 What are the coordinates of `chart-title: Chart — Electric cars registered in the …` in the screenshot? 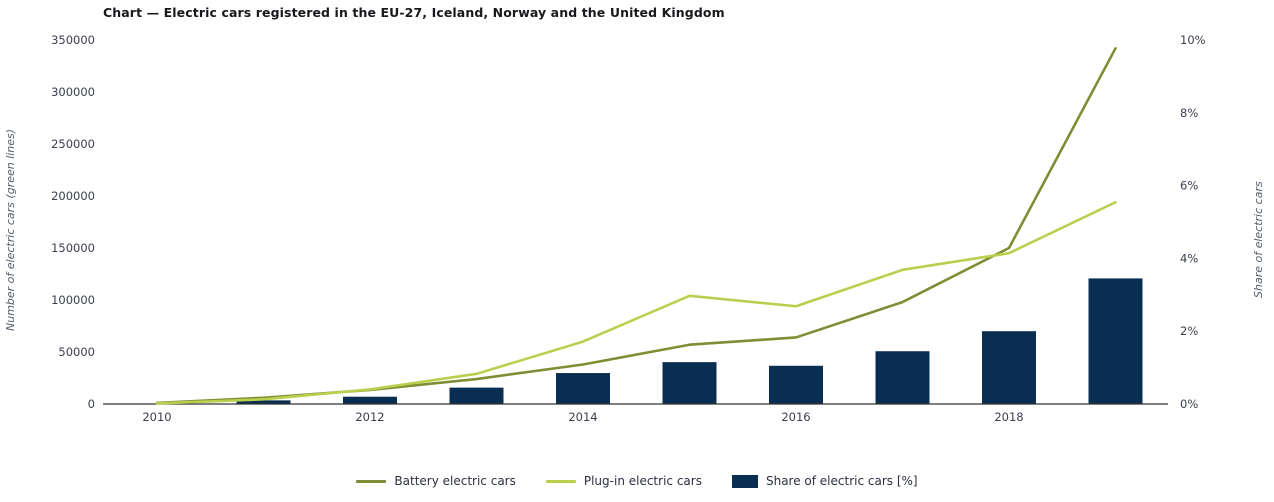 It's located at (414, 12).